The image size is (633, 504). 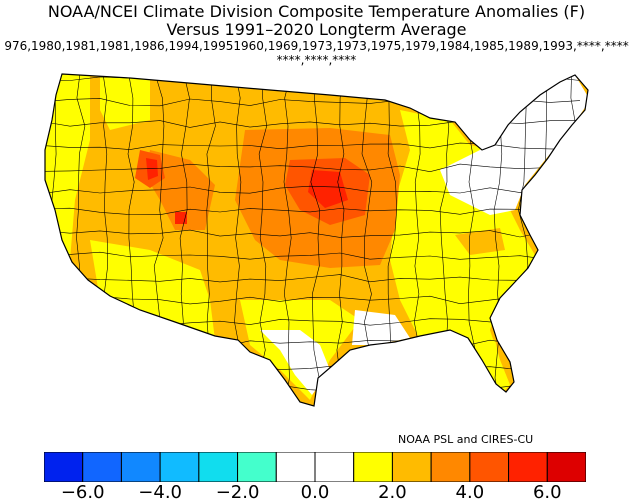 What do you see at coordinates (381, 327) in the screenshot?
I see `region-gulf-near-zero` at bounding box center [381, 327].